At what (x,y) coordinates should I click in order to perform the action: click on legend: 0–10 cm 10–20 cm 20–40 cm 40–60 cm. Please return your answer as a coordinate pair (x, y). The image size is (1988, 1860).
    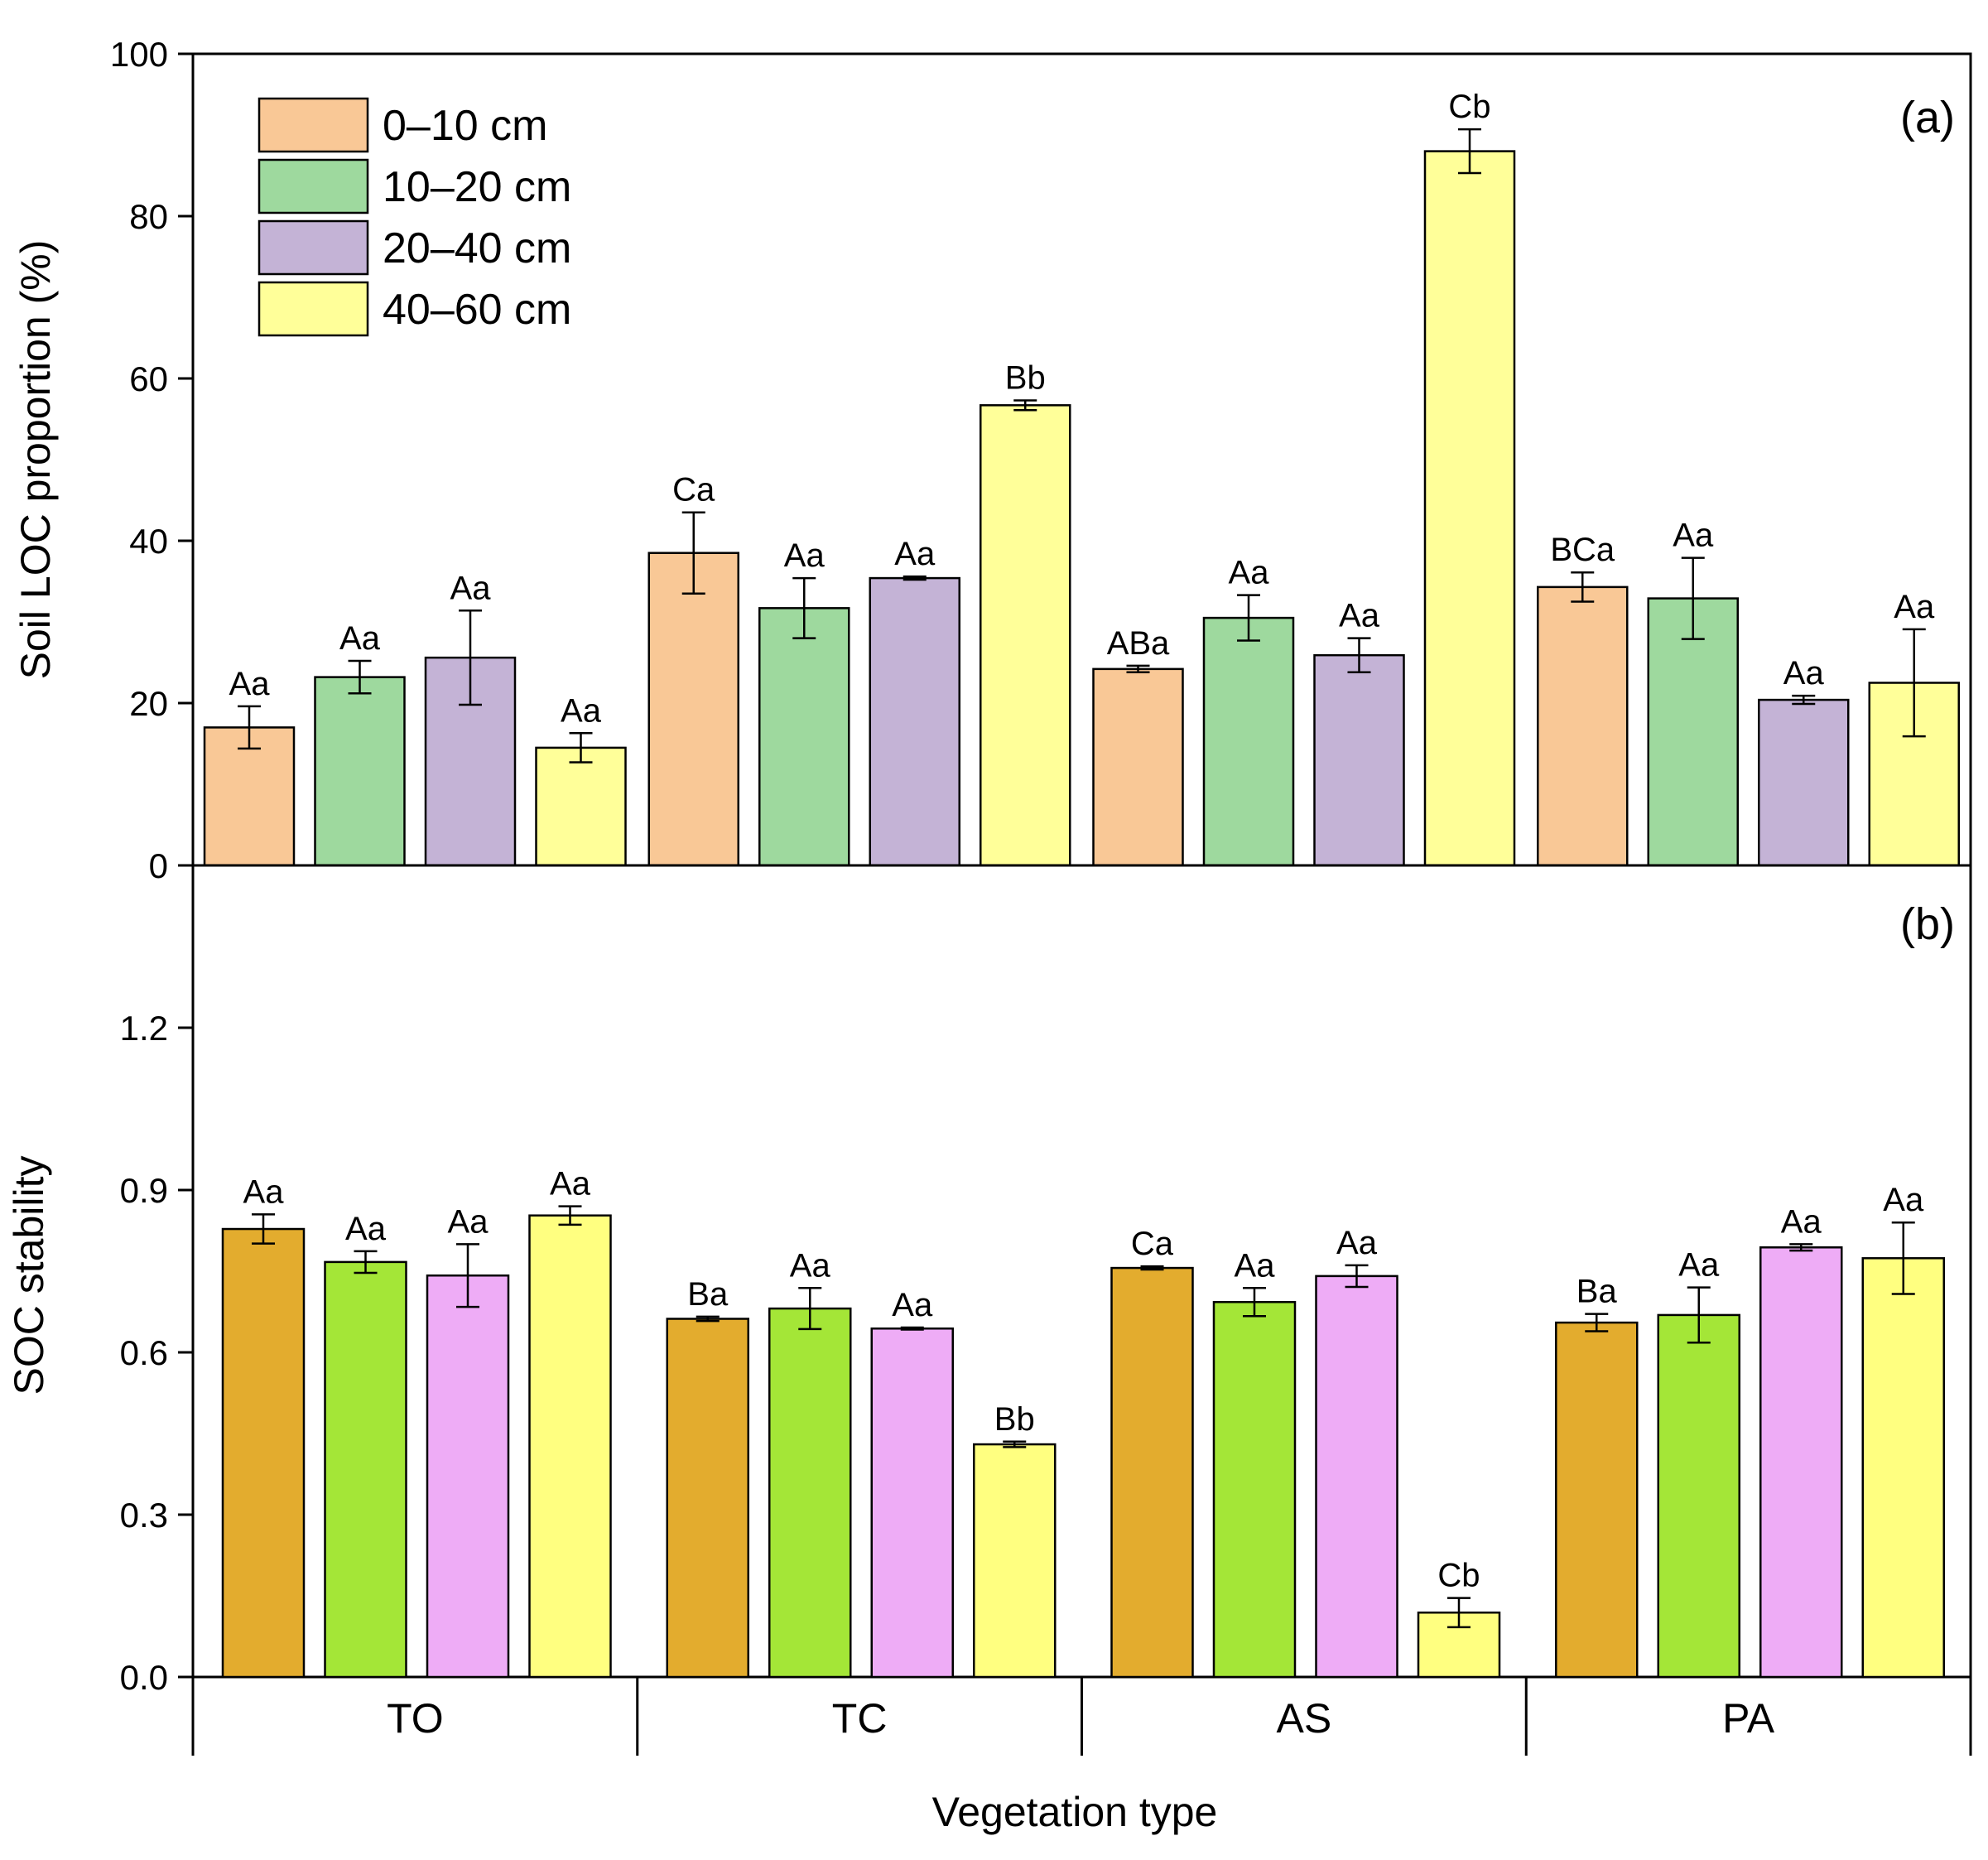
    Looking at the image, I should click on (414, 217).